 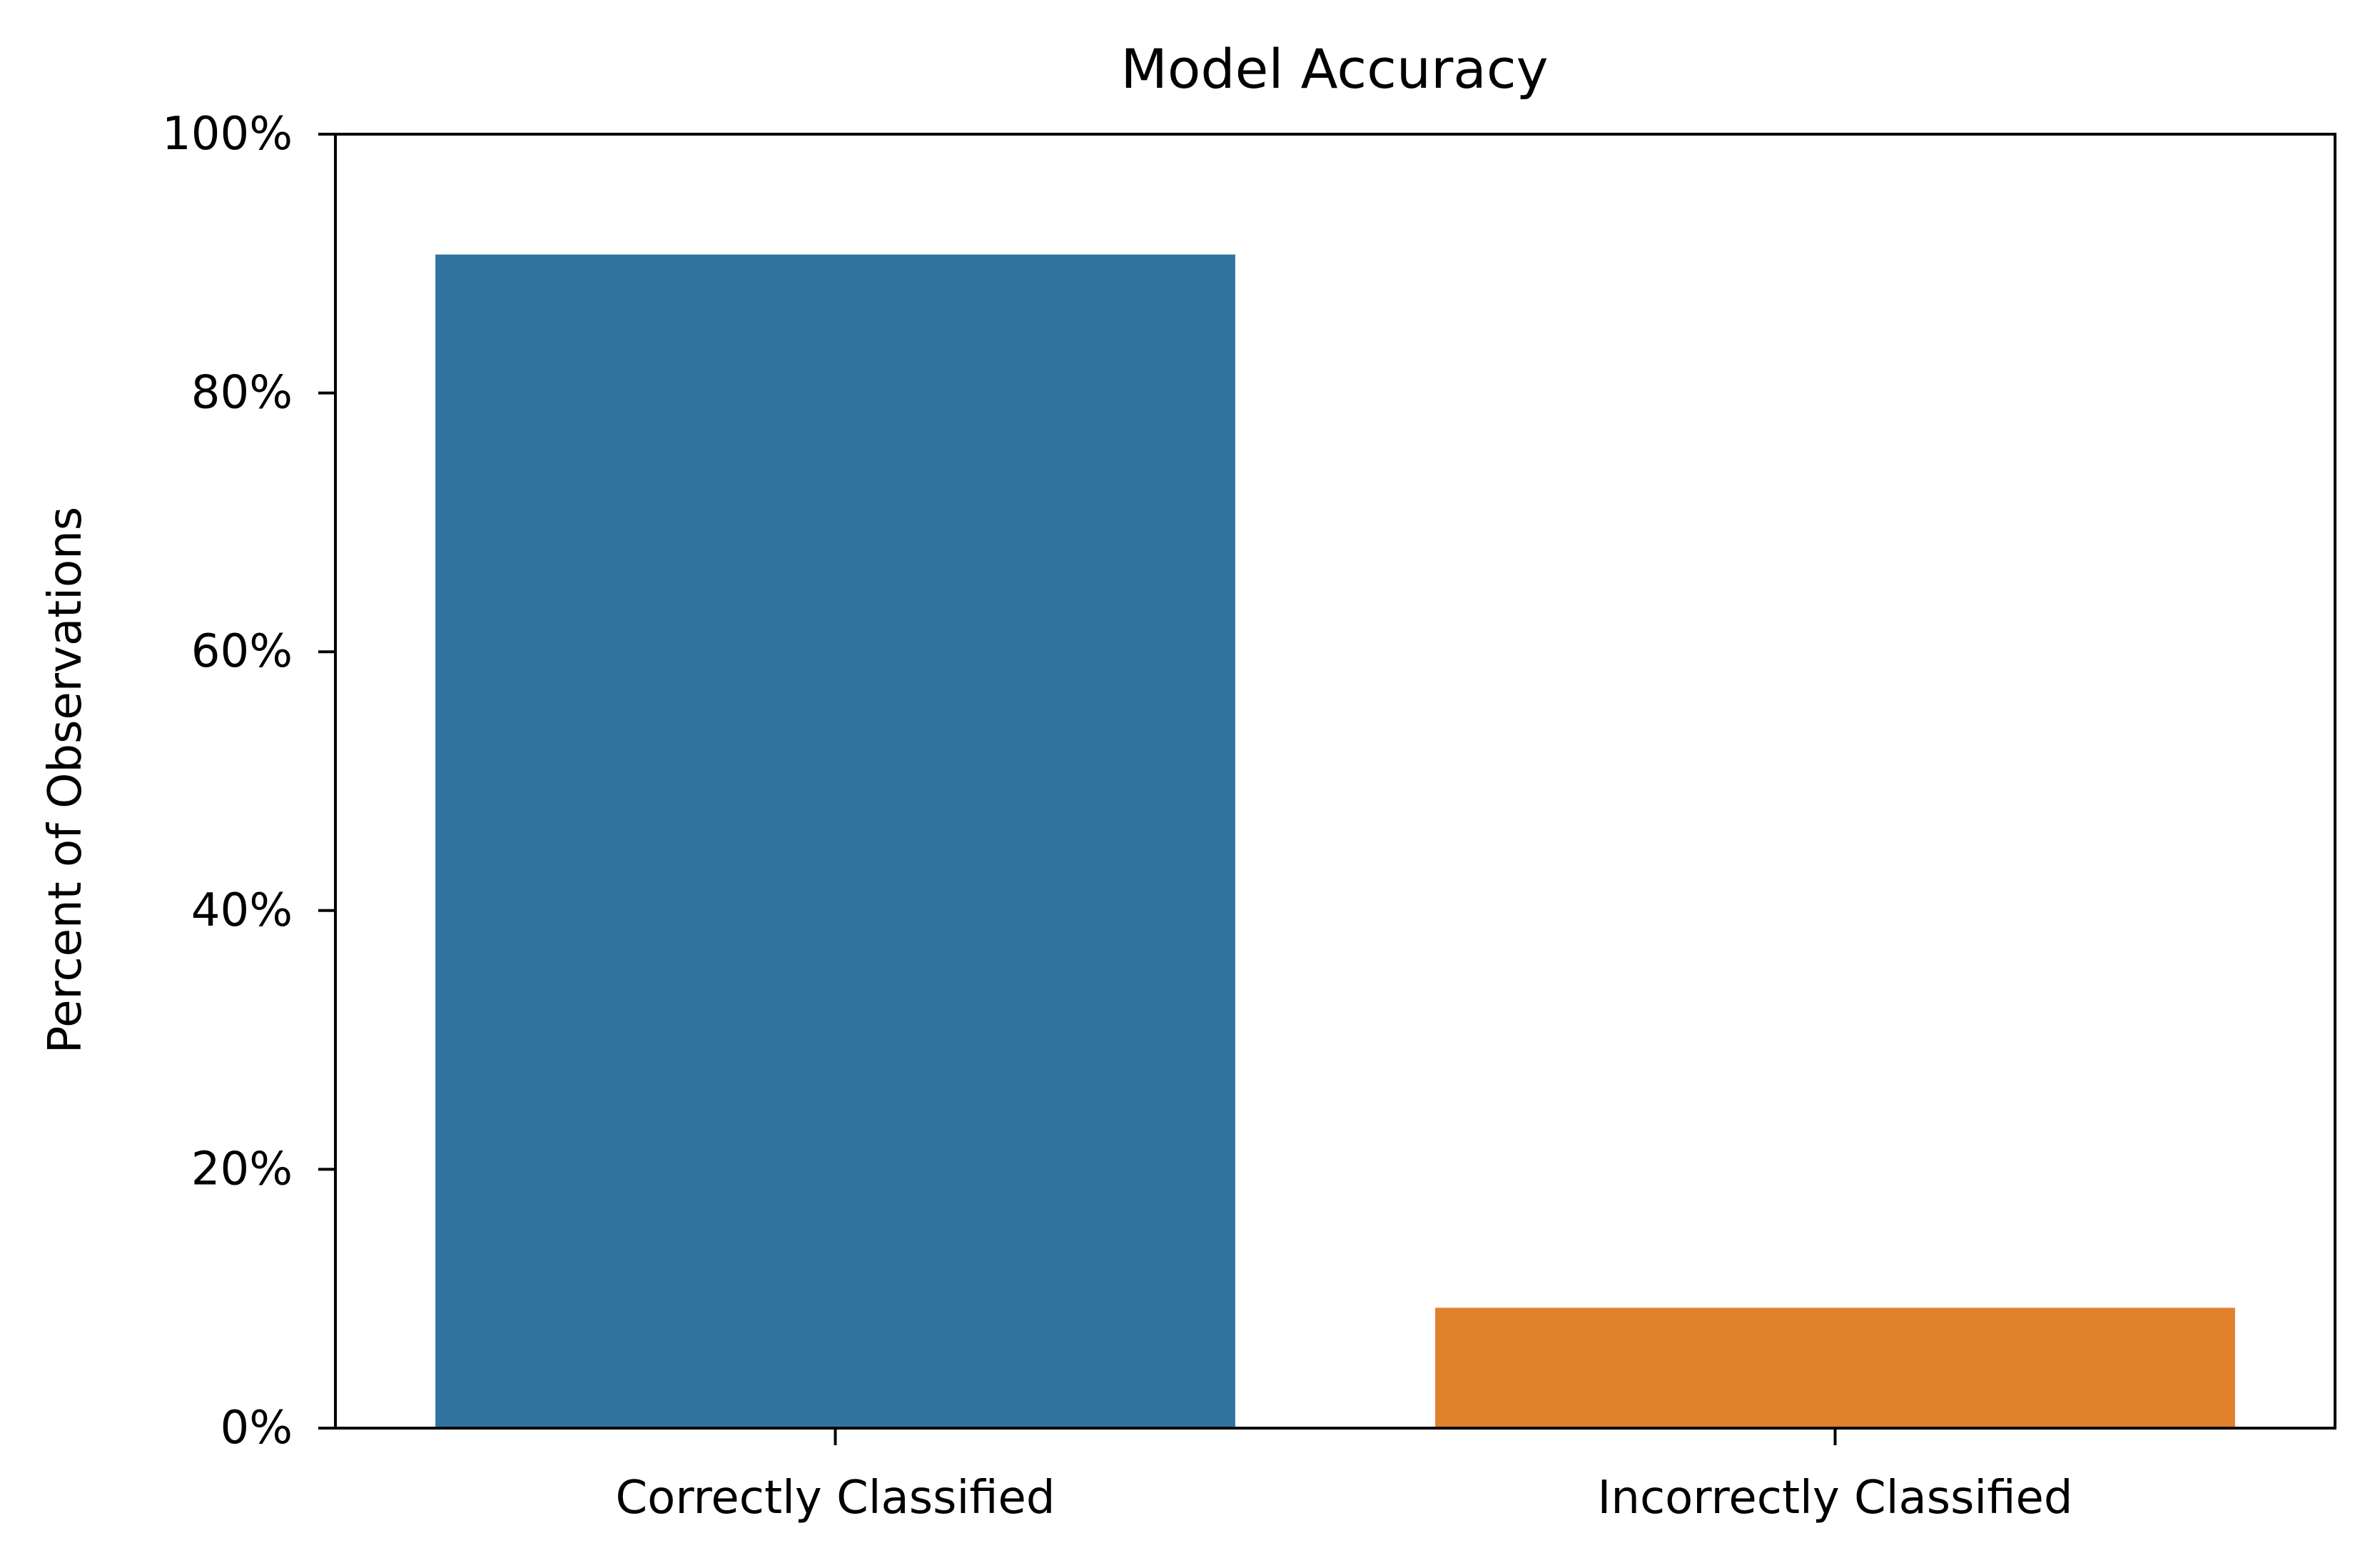 I want to click on x-tick-label: Incorrectly Classified, so click(x=1835, y=1498).